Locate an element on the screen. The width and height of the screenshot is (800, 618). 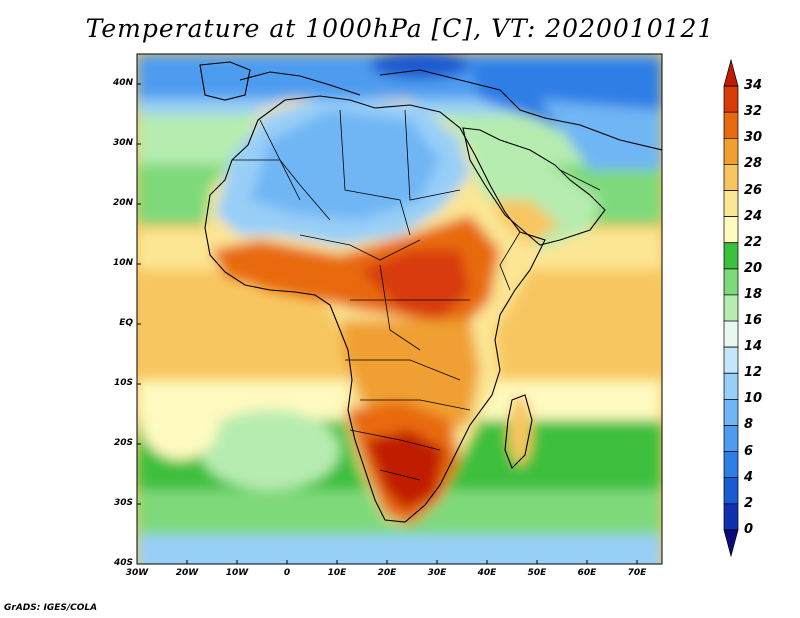
lon-tick-label: 50E is located at coordinates (537, 573).